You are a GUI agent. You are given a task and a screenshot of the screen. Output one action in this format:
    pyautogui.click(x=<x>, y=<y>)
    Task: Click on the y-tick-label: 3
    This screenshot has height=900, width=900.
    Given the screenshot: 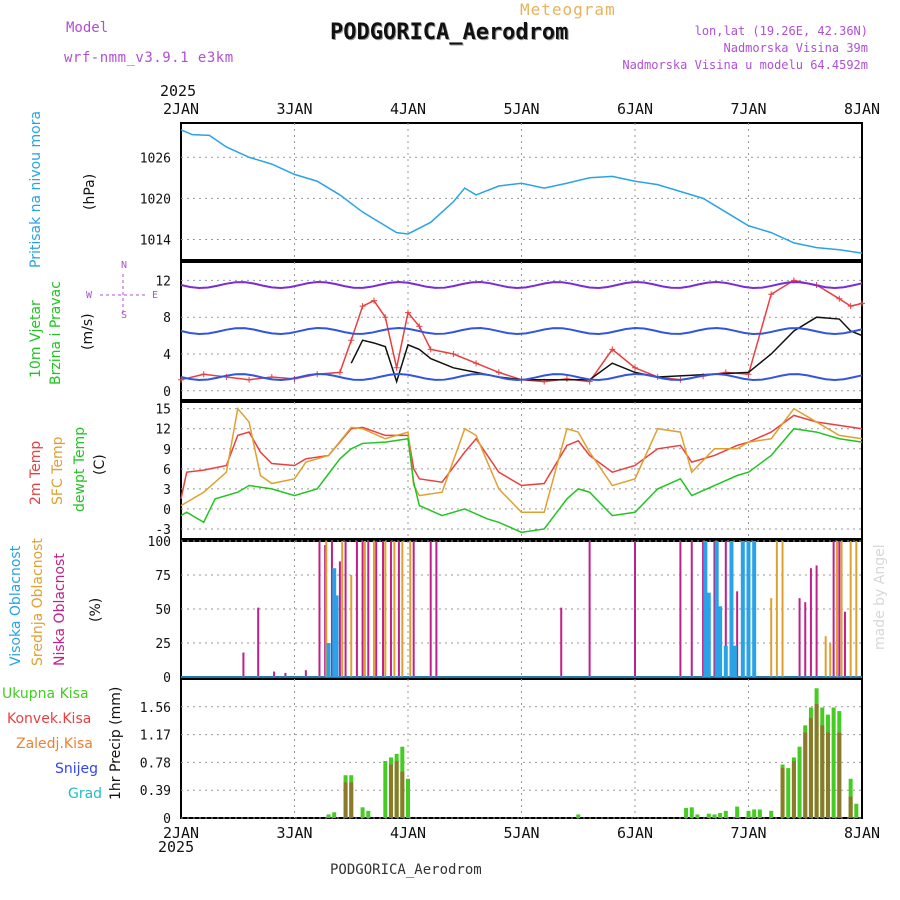 What is the action you would take?
    pyautogui.click(x=167, y=490)
    